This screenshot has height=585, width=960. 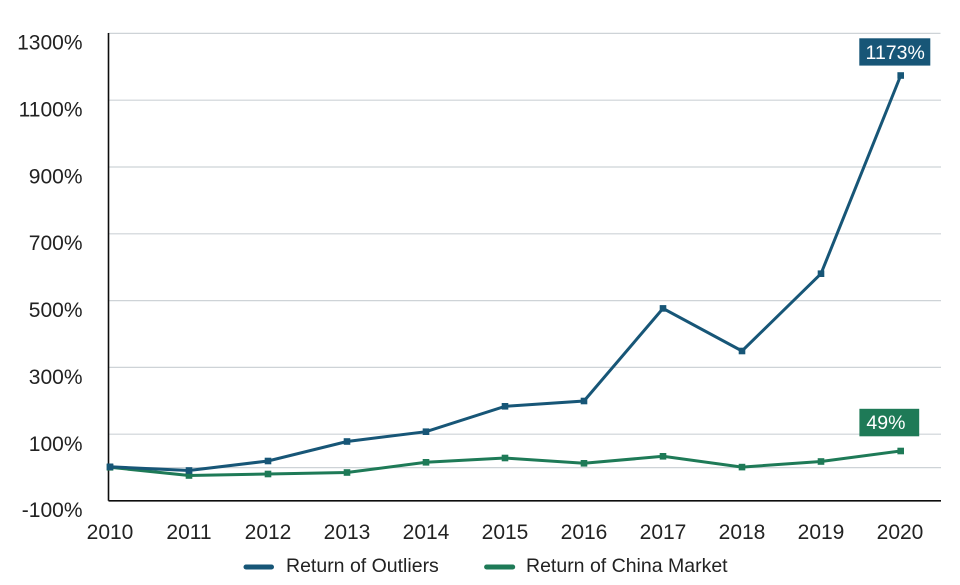 I want to click on svg-text: Return of China Market, so click(x=627, y=566).